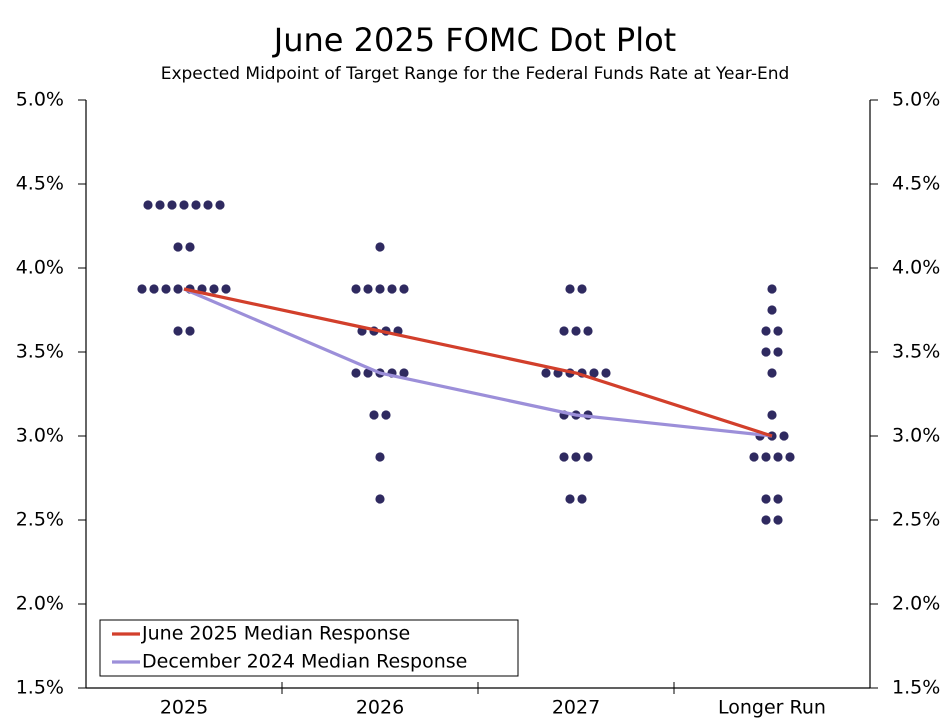 The image size is (950, 728). I want to click on x-tick-label: Longer Run, so click(772, 708).